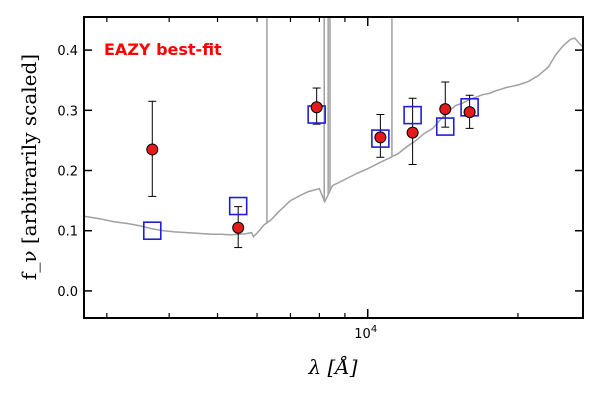 The height and width of the screenshot is (400, 600). Describe the element at coordinates (67, 111) in the screenshot. I see `y-tick-label: 0.3` at that location.